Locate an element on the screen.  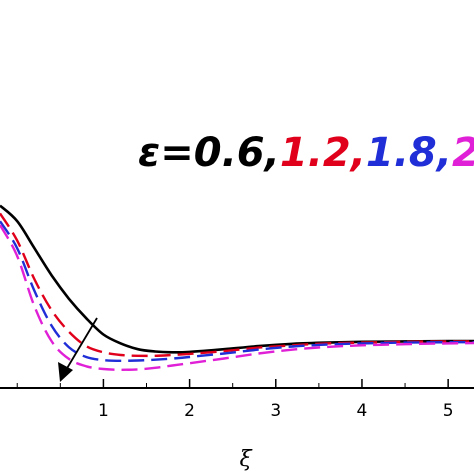
legend-prefix: ε= is located at coordinates (166, 153).